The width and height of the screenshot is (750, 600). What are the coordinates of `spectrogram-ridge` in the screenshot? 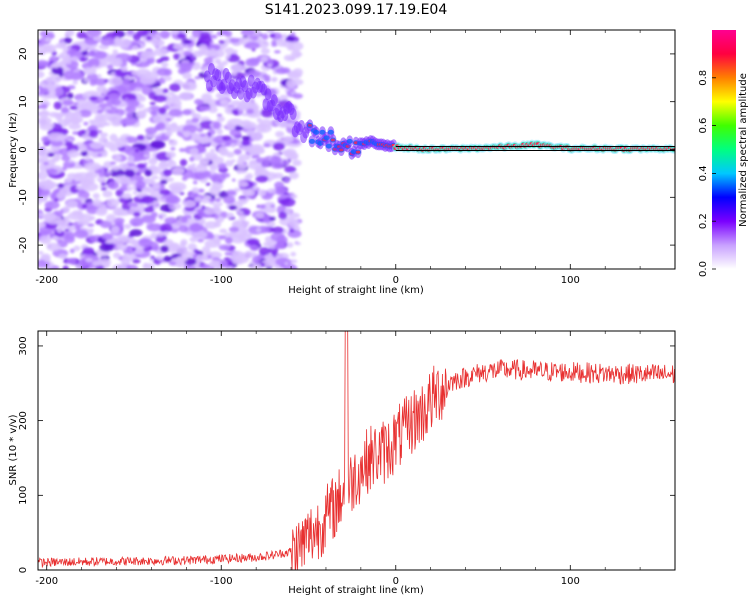 It's located at (439, 111).